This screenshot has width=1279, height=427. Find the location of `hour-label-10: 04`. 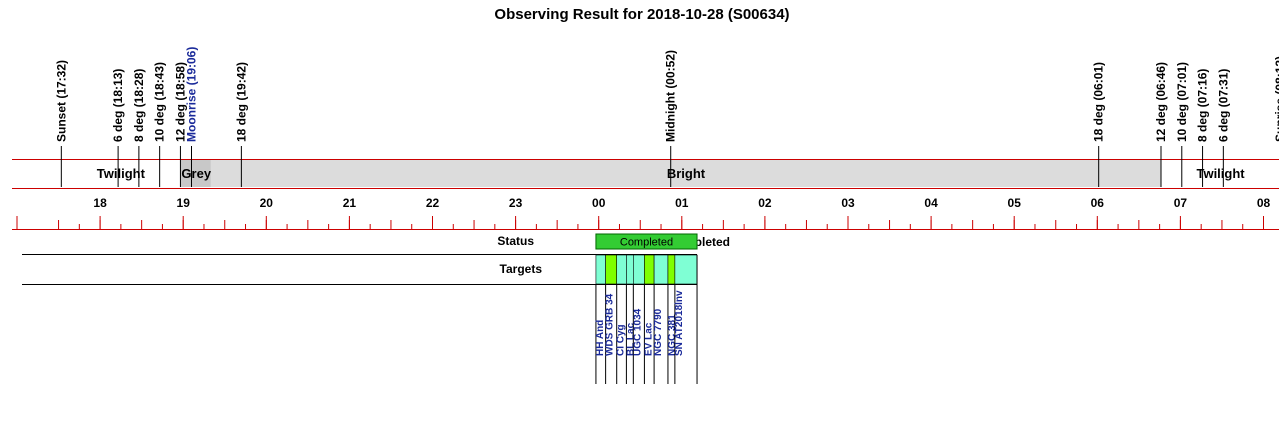

hour-label-10: 04 is located at coordinates (931, 203).